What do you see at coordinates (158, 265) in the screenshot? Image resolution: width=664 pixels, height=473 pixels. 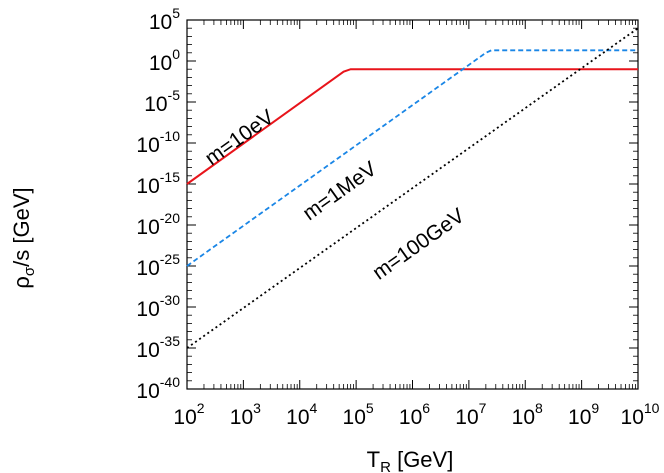 I see `y-tick-label: 10⁻²⁵` at bounding box center [158, 265].